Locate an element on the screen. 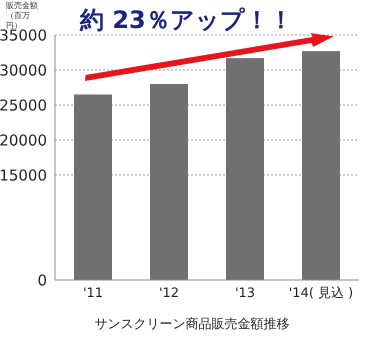  y-tick-label: 0 is located at coordinates (42, 280).